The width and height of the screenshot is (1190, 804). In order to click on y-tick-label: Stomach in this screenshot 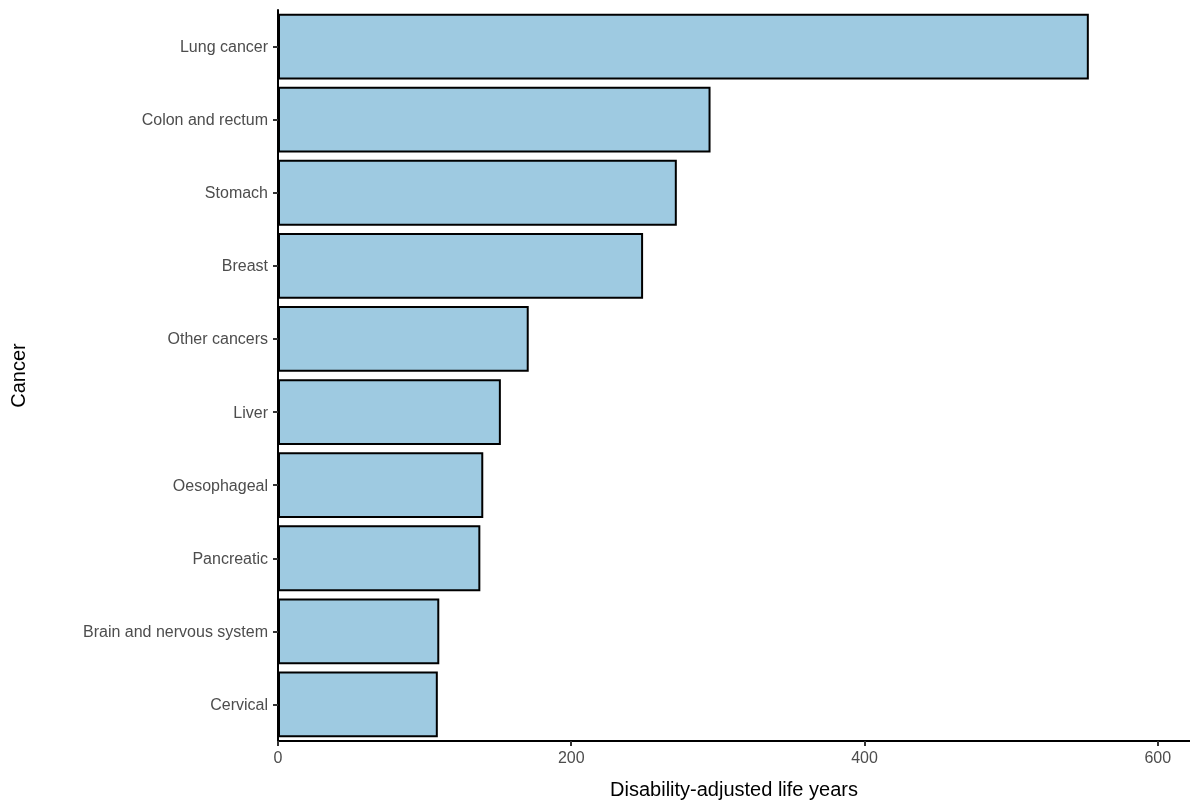, I will do `click(236, 193)`.